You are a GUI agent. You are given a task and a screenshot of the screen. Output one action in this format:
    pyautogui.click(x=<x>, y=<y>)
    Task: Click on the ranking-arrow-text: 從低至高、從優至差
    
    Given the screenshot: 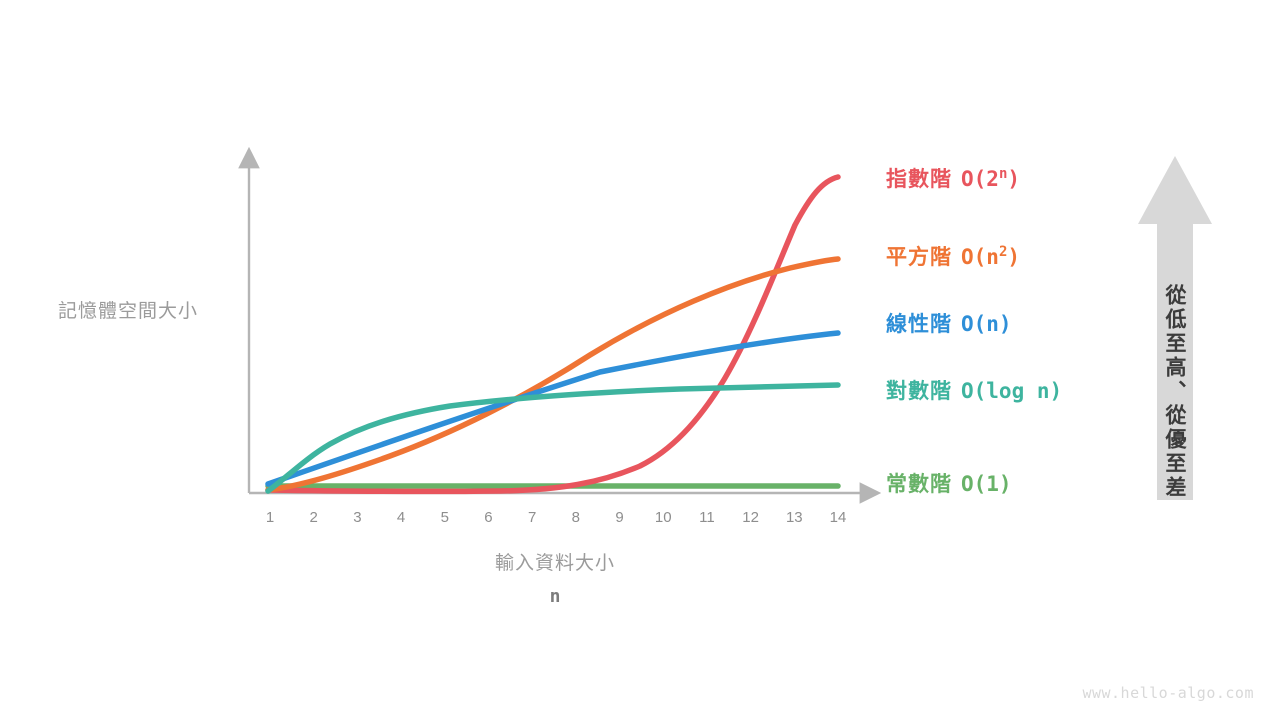 What is the action you would take?
    pyautogui.click(x=1174, y=392)
    